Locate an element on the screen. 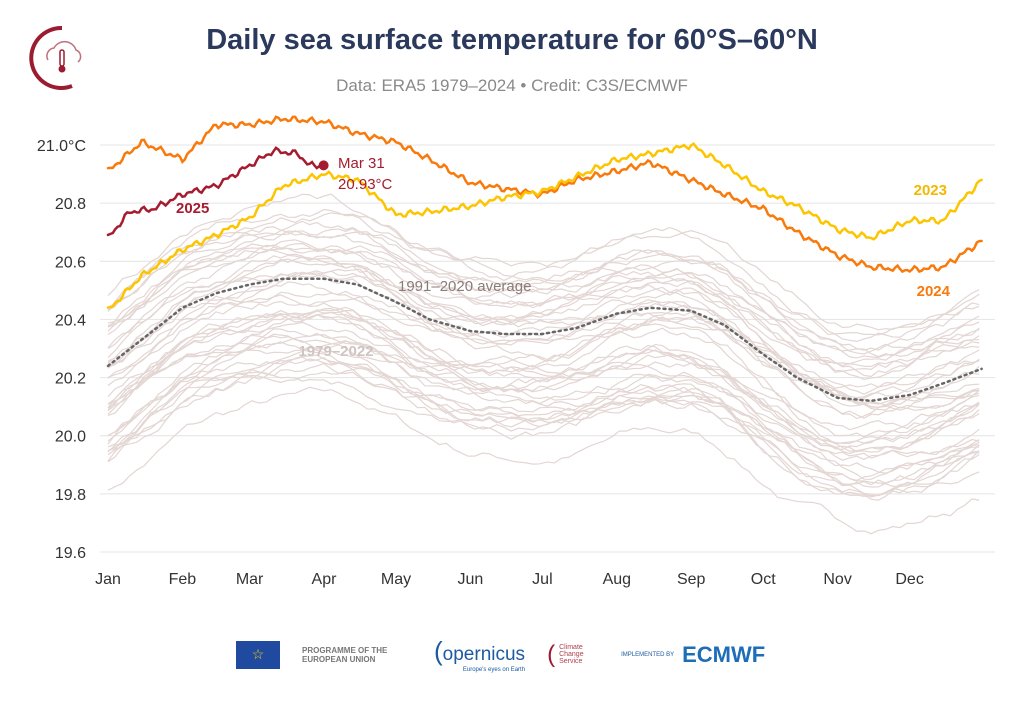 This screenshot has width=1024, height=714. copernicus-text: opernicus is located at coordinates (484, 654).